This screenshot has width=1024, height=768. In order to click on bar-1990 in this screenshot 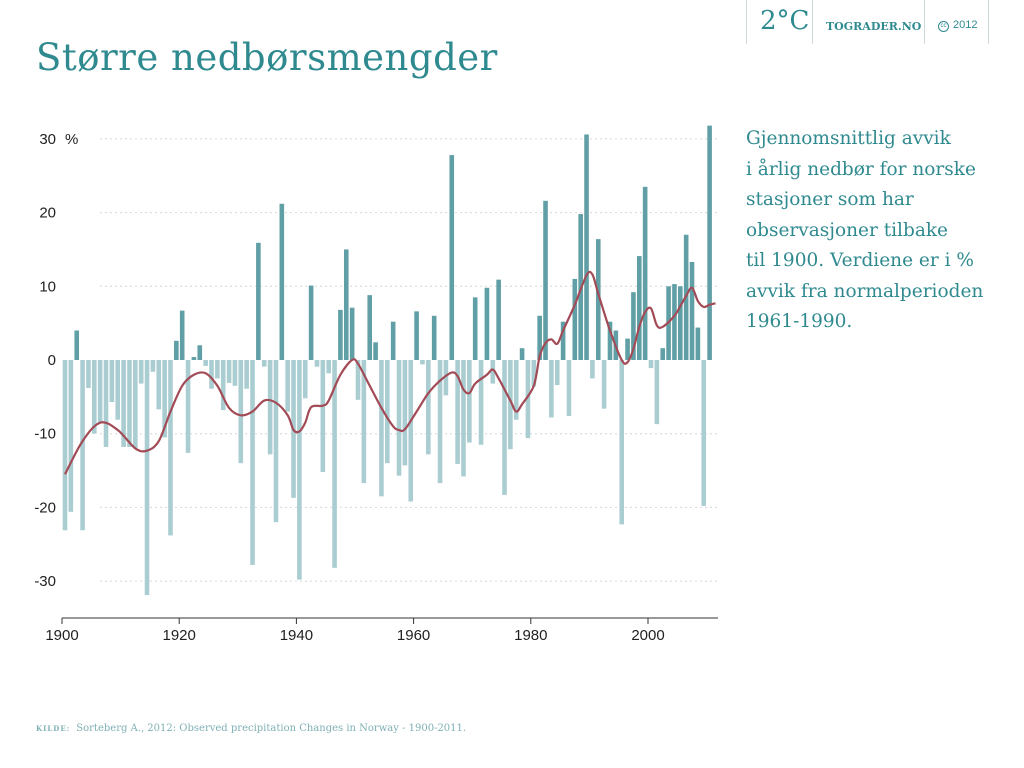, I will do `click(592, 369)`.